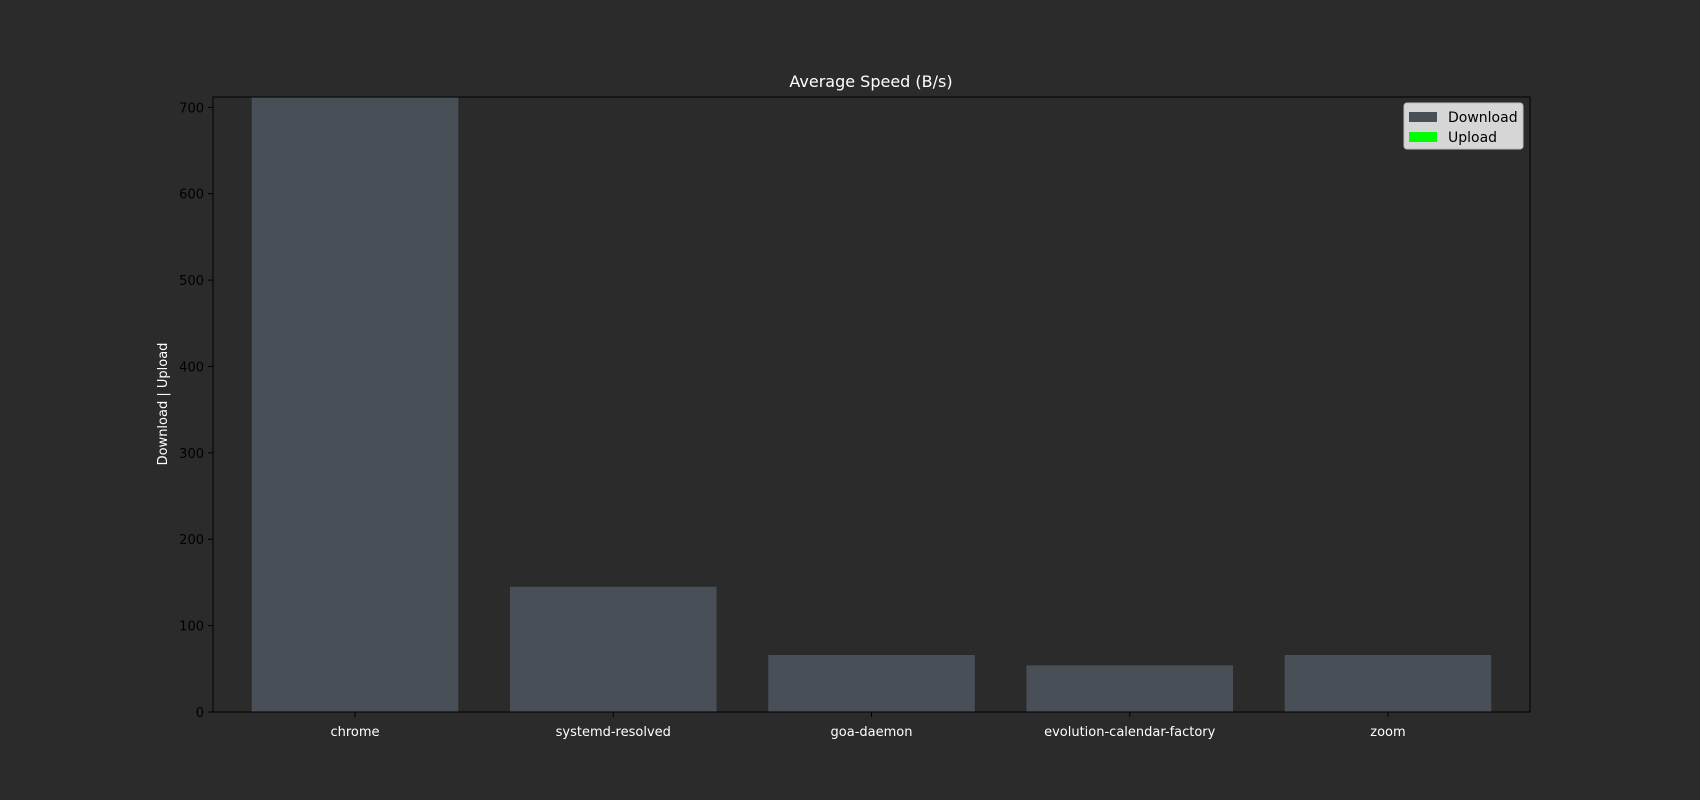  Describe the element at coordinates (1130, 732) in the screenshot. I see `x-tick-label: evolution-calendar-factory` at that location.